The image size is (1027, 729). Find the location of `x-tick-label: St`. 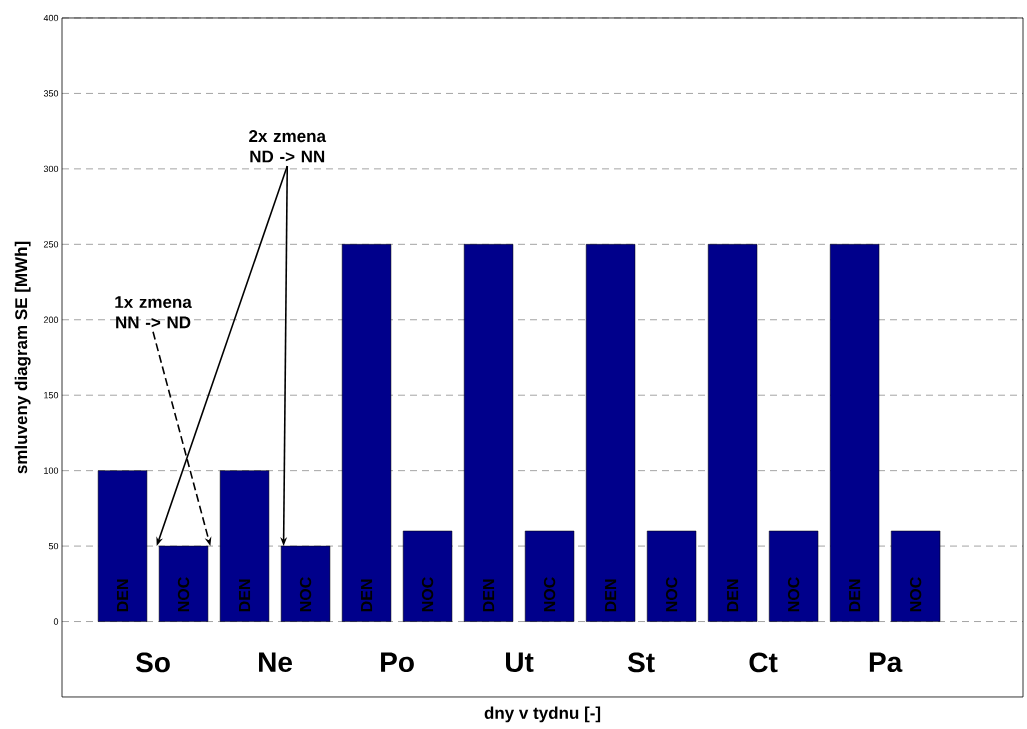

x-tick-label: St is located at coordinates (641, 662).